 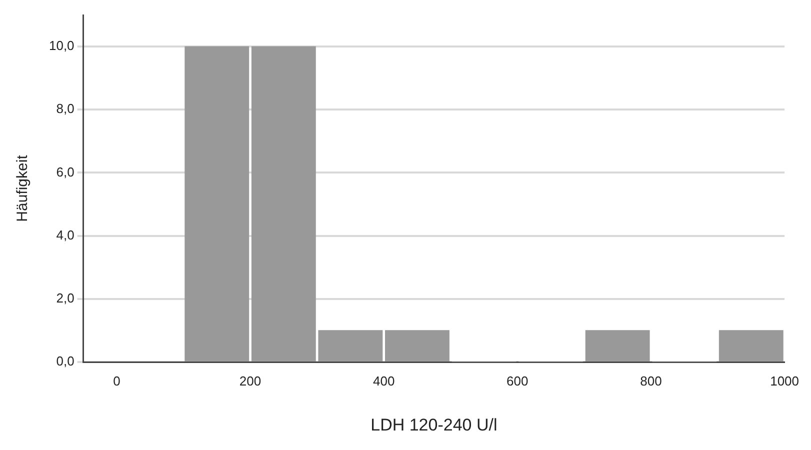 What do you see at coordinates (517, 380) in the screenshot?
I see `x-tick-label: 600` at bounding box center [517, 380].